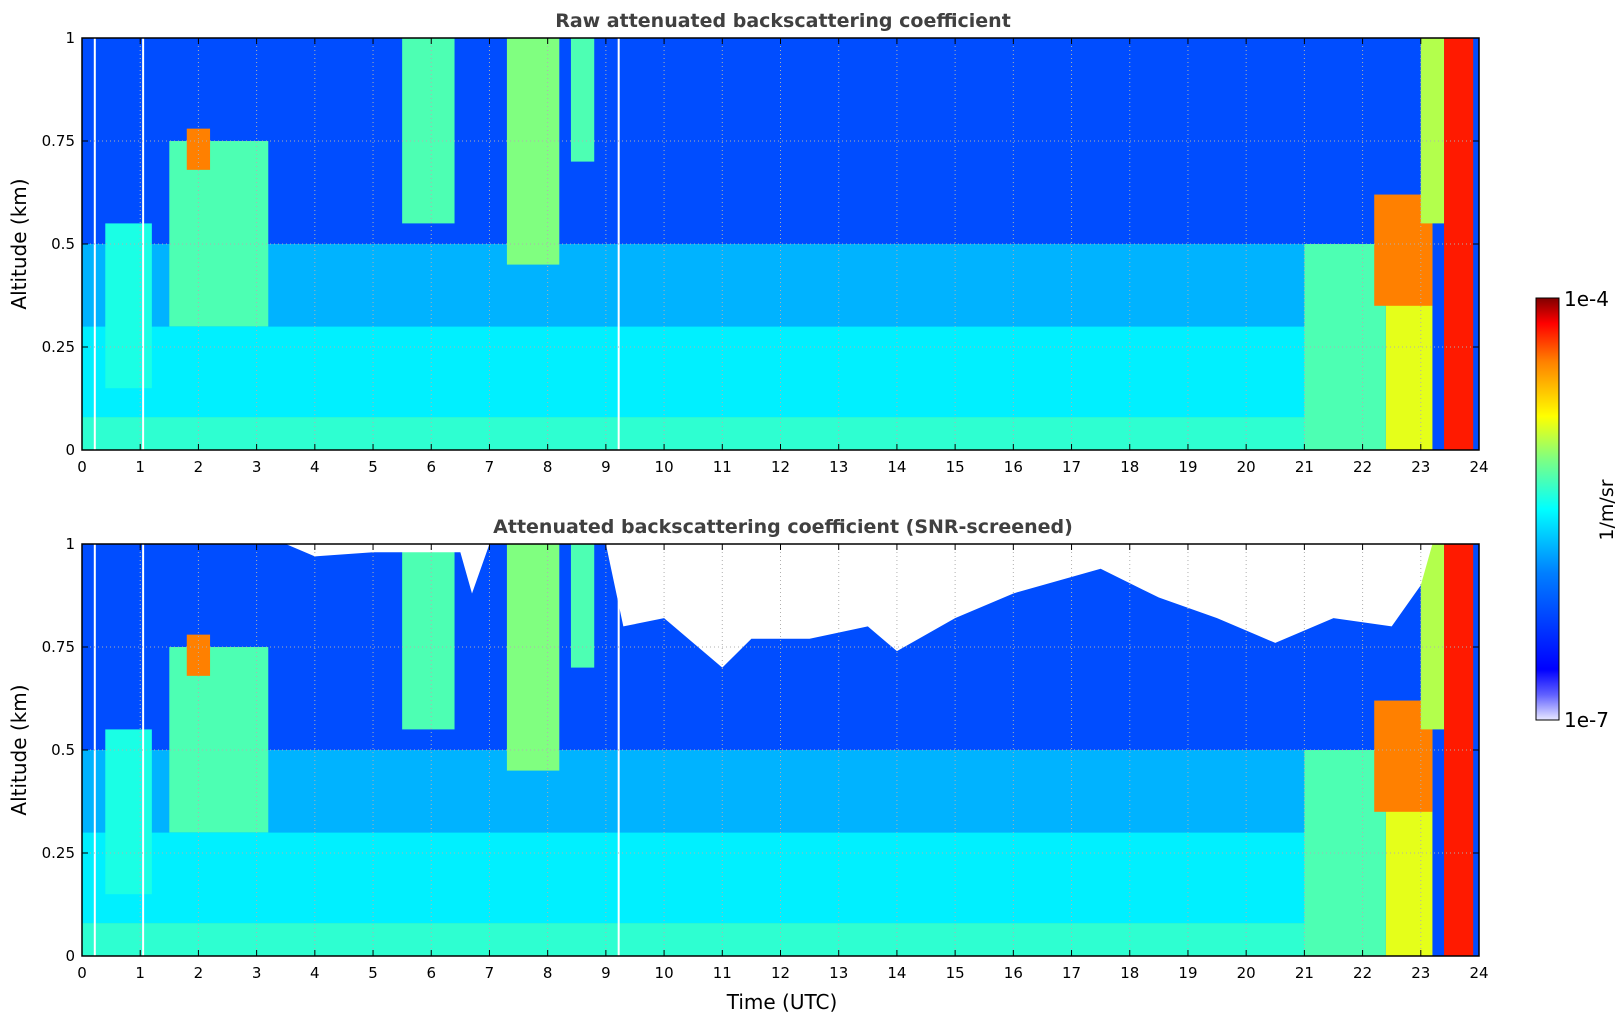 This screenshot has height=1020, width=1621. I want to click on panel-raw-y-axis-label: Altitude (km), so click(19, 243).